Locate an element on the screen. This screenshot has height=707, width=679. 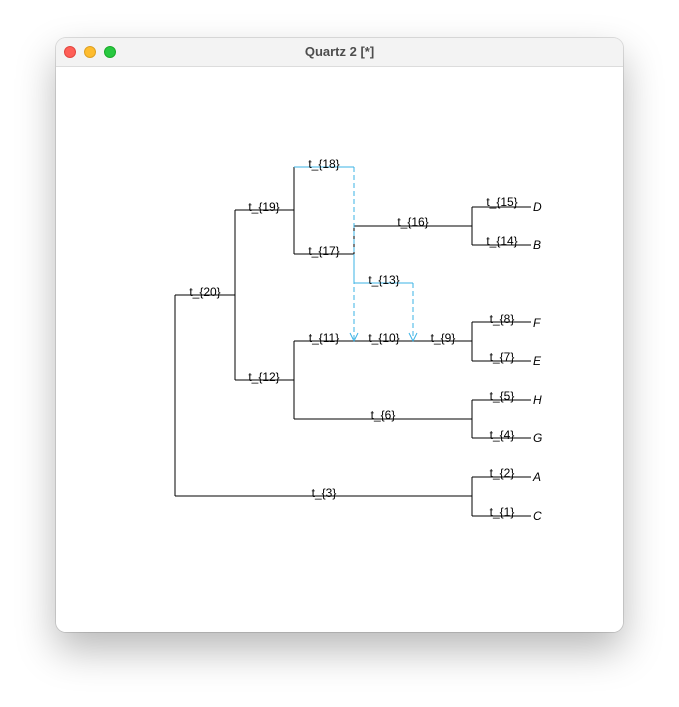
label-t15: t_{15} is located at coordinates (501, 202).